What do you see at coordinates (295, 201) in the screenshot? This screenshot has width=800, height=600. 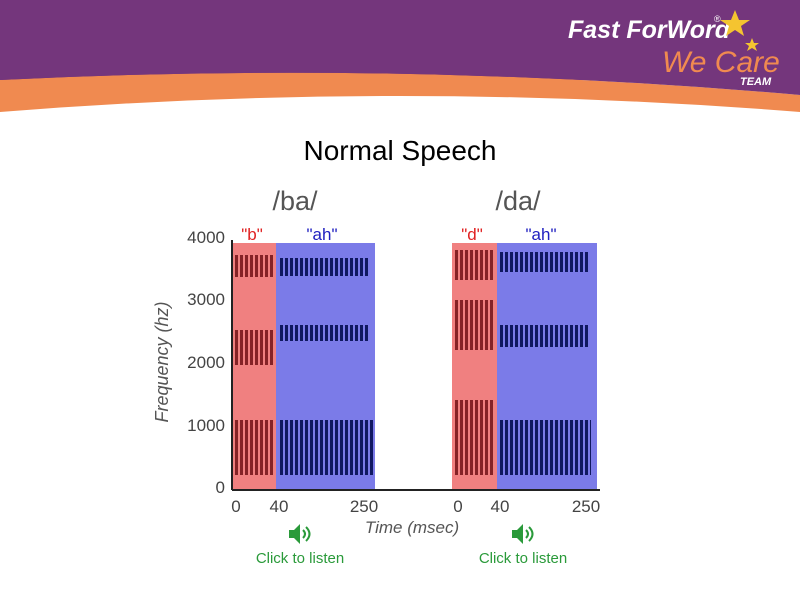 I see `syllable-label: /ba/` at bounding box center [295, 201].